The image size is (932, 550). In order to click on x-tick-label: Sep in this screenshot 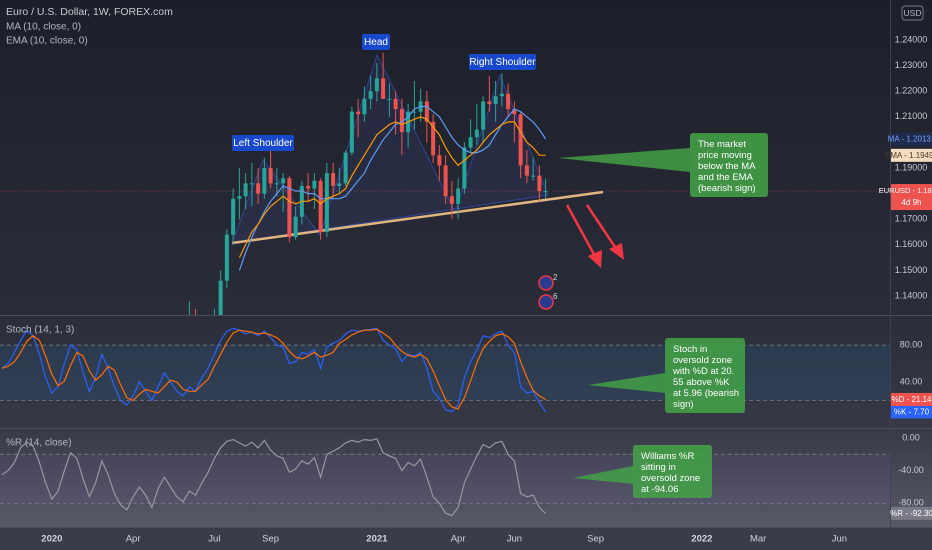, I will do `click(595, 539)`.